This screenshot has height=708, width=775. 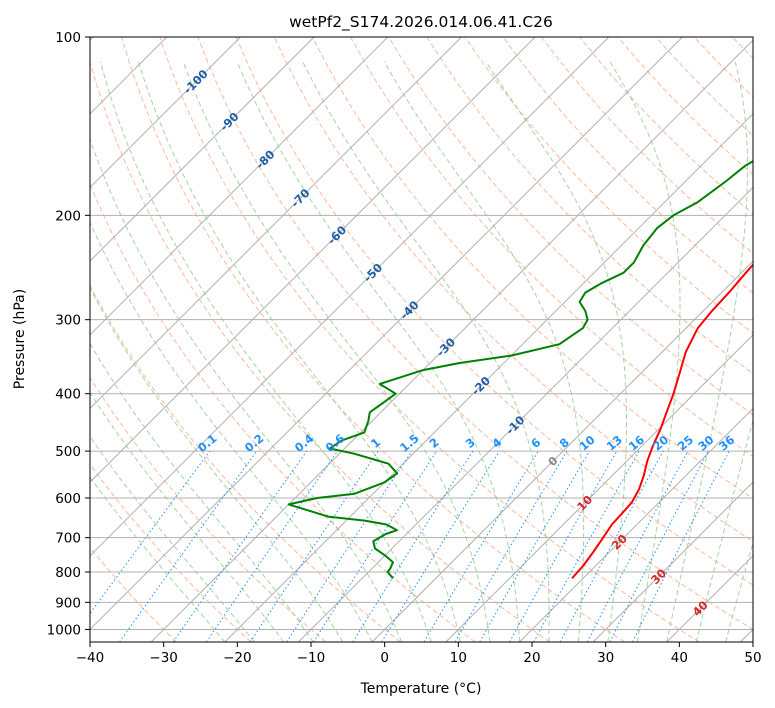 I want to click on y-tick-label: 700, so click(x=68, y=539).